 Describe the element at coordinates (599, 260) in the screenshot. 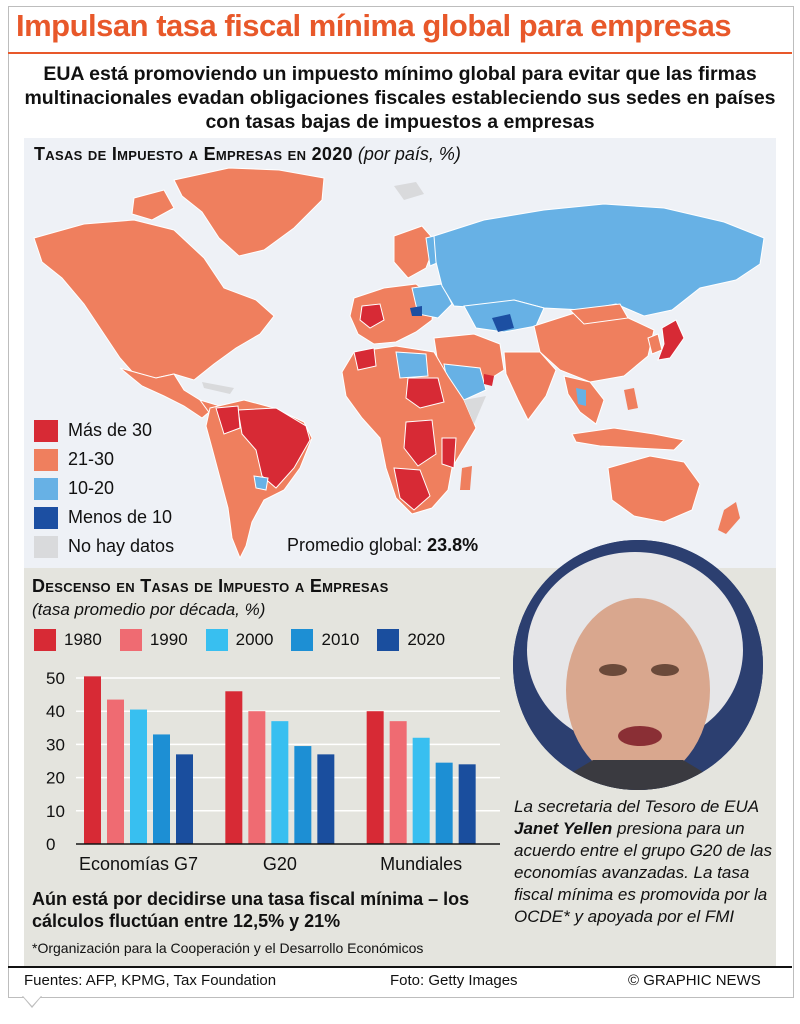

I see `map-russia` at that location.